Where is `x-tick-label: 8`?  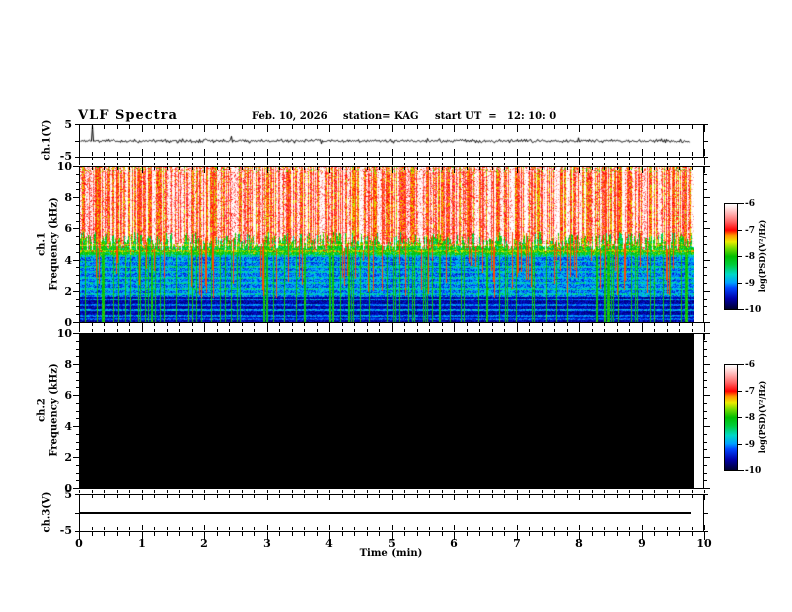
x-tick-label: 8 is located at coordinates (579, 543).